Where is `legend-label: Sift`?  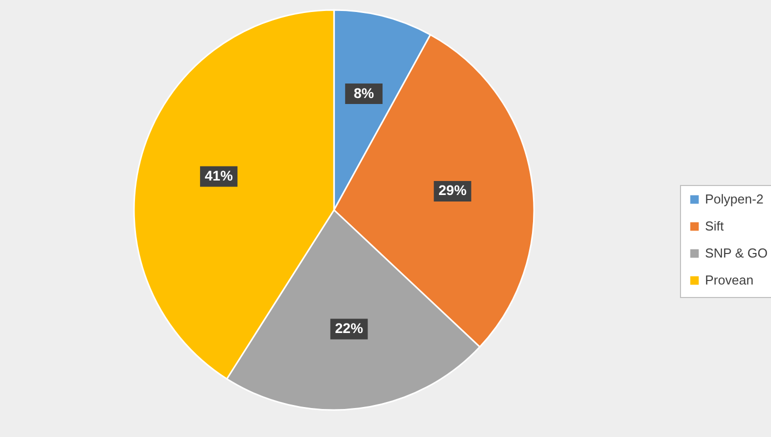
legend-label: Sift is located at coordinates (714, 226).